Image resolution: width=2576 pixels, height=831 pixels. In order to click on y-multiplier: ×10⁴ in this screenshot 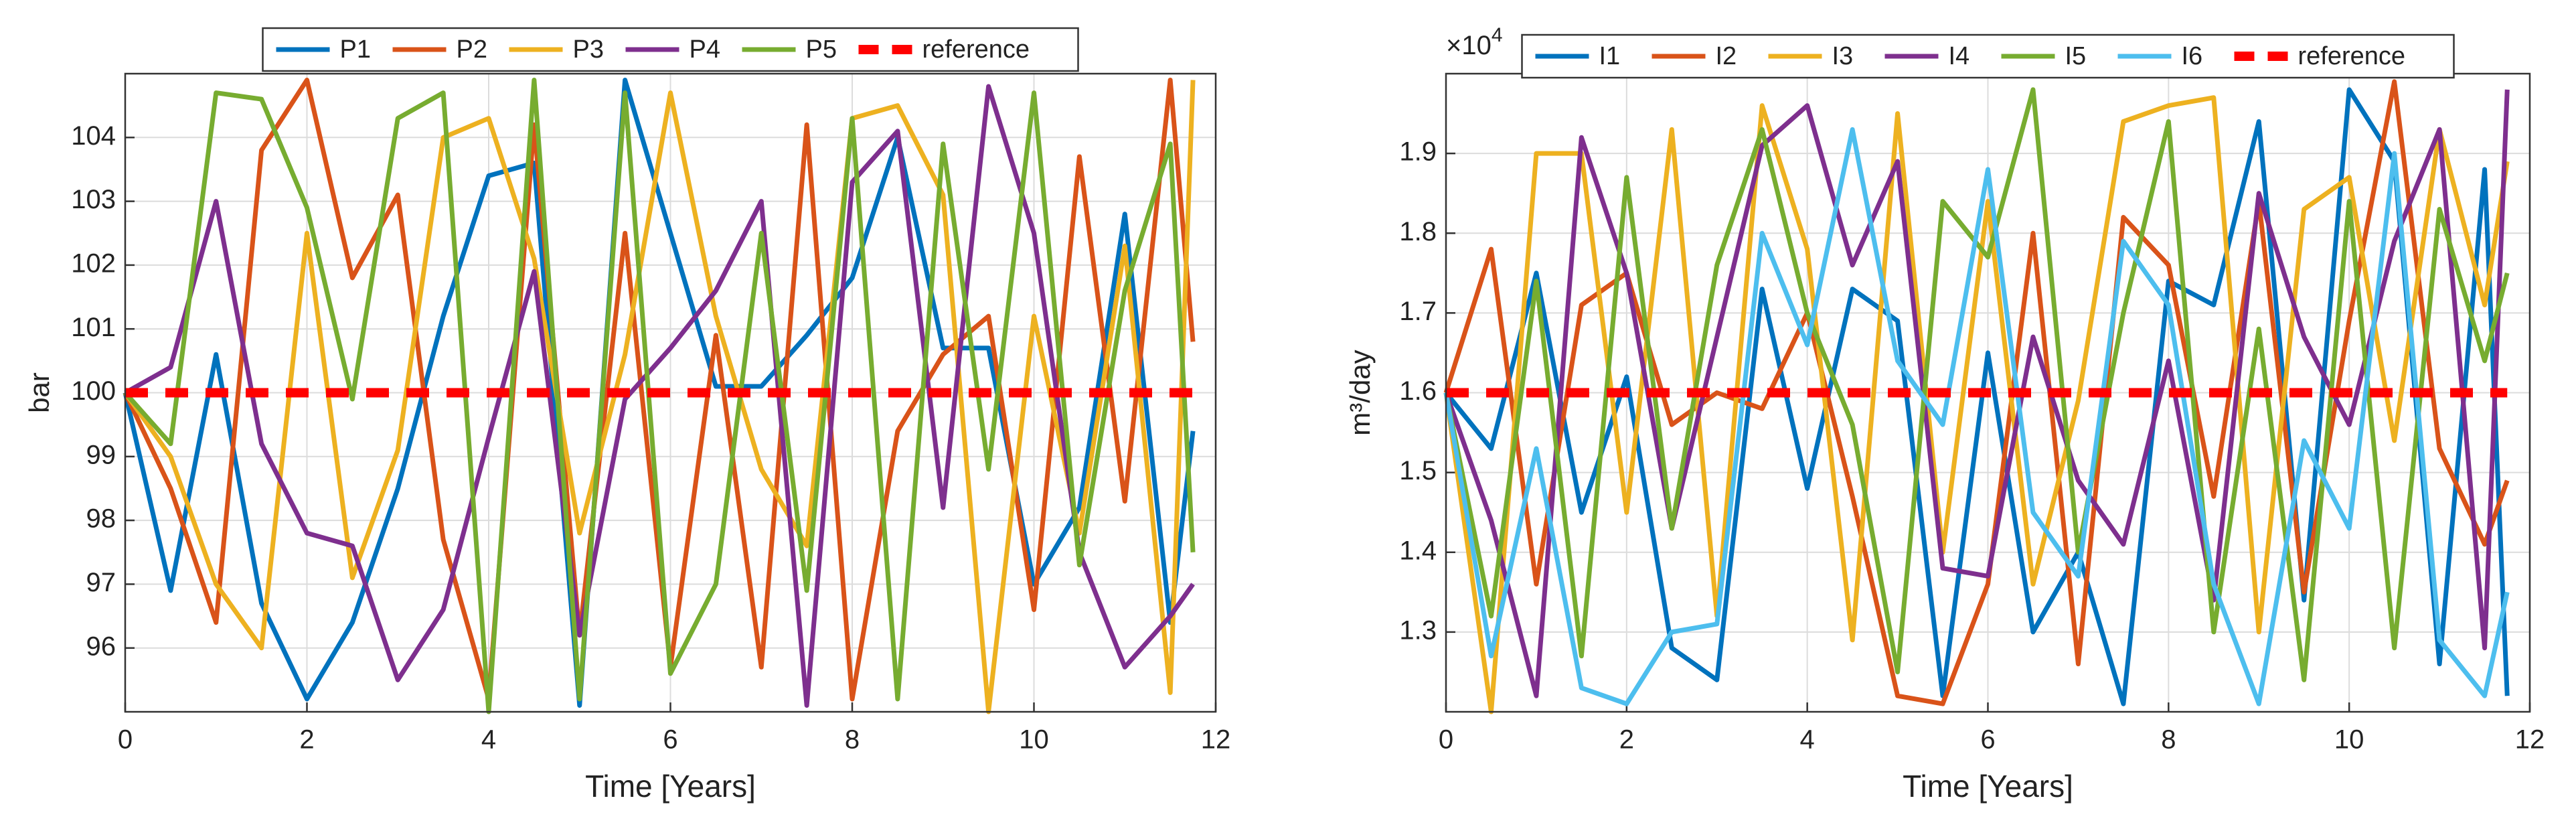, I will do `click(1475, 42)`.